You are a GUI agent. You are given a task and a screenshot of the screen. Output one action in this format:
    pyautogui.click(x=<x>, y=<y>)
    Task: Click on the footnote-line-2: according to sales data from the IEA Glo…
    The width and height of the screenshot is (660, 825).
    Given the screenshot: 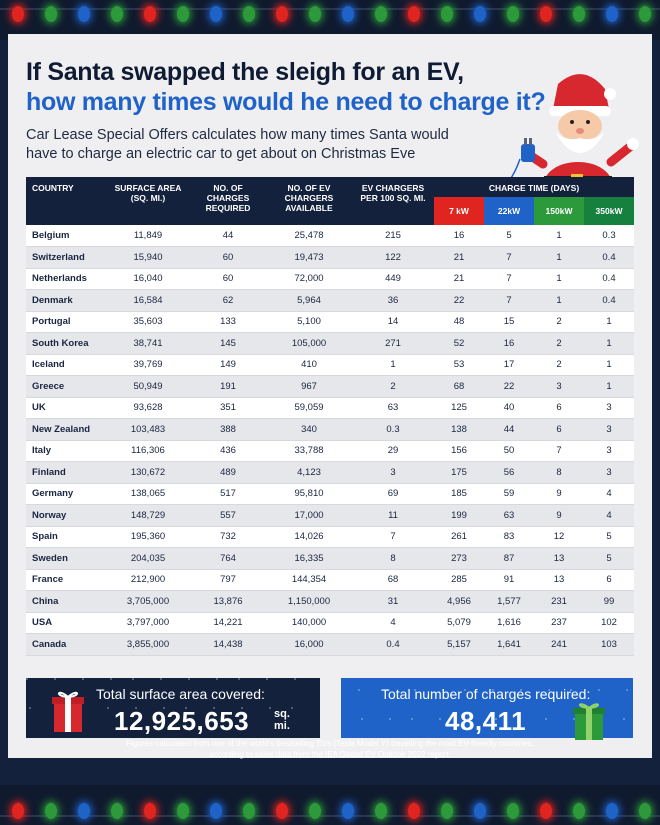 What is the action you would take?
    pyautogui.click(x=330, y=754)
    